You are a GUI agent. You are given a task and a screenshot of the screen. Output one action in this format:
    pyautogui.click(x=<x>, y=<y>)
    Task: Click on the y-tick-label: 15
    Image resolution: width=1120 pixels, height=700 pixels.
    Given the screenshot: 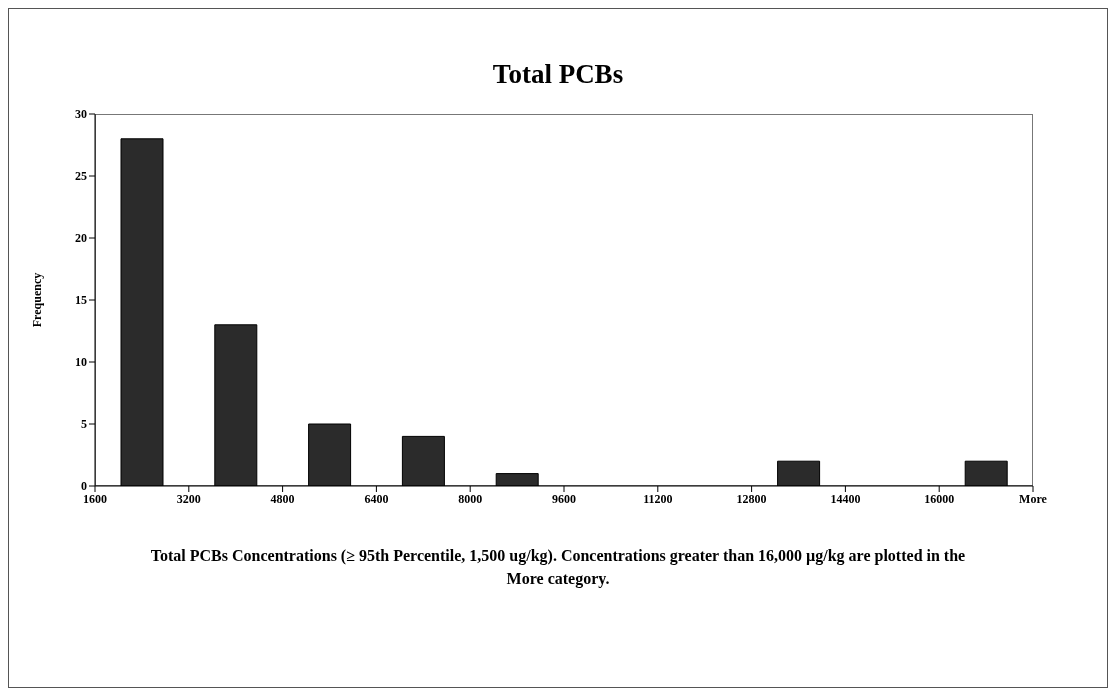 What is the action you would take?
    pyautogui.click(x=81, y=300)
    